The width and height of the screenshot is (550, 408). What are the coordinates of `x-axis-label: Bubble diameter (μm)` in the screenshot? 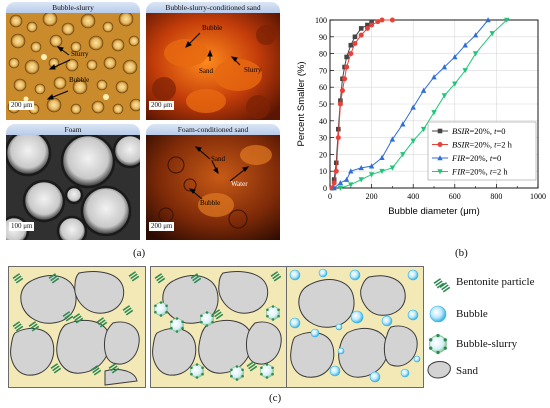 It's located at (434, 211).